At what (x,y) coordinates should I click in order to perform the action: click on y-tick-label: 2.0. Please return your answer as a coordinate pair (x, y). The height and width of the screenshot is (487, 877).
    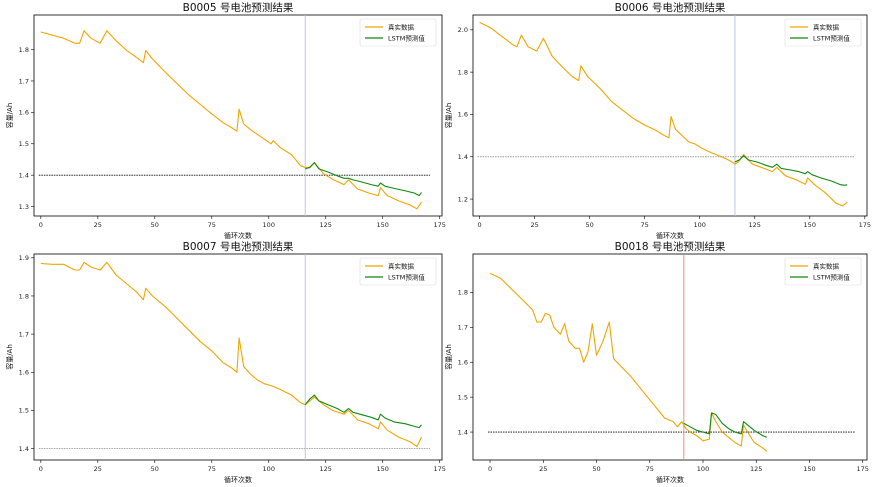
    Looking at the image, I should click on (463, 30).